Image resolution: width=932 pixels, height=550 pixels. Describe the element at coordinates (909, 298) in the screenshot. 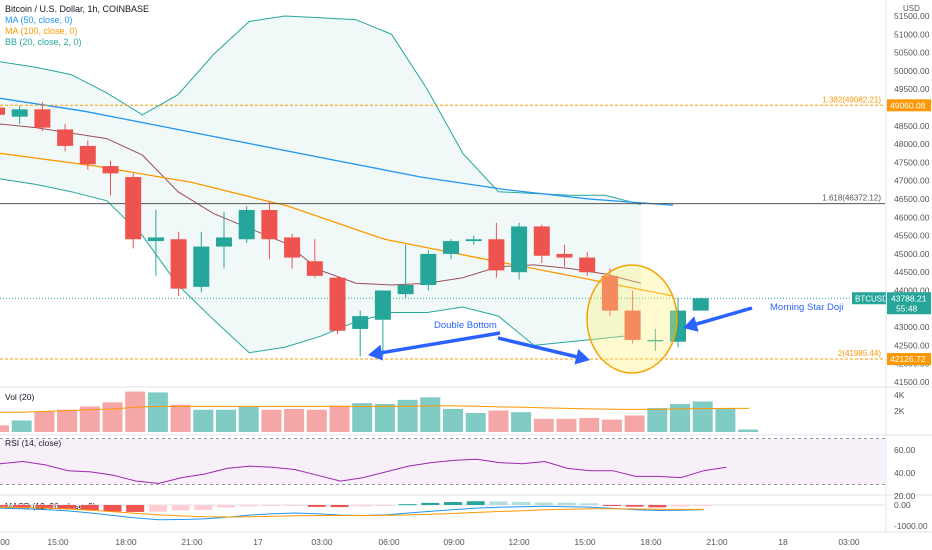

I see `current-price-value: 43788.21` at that location.